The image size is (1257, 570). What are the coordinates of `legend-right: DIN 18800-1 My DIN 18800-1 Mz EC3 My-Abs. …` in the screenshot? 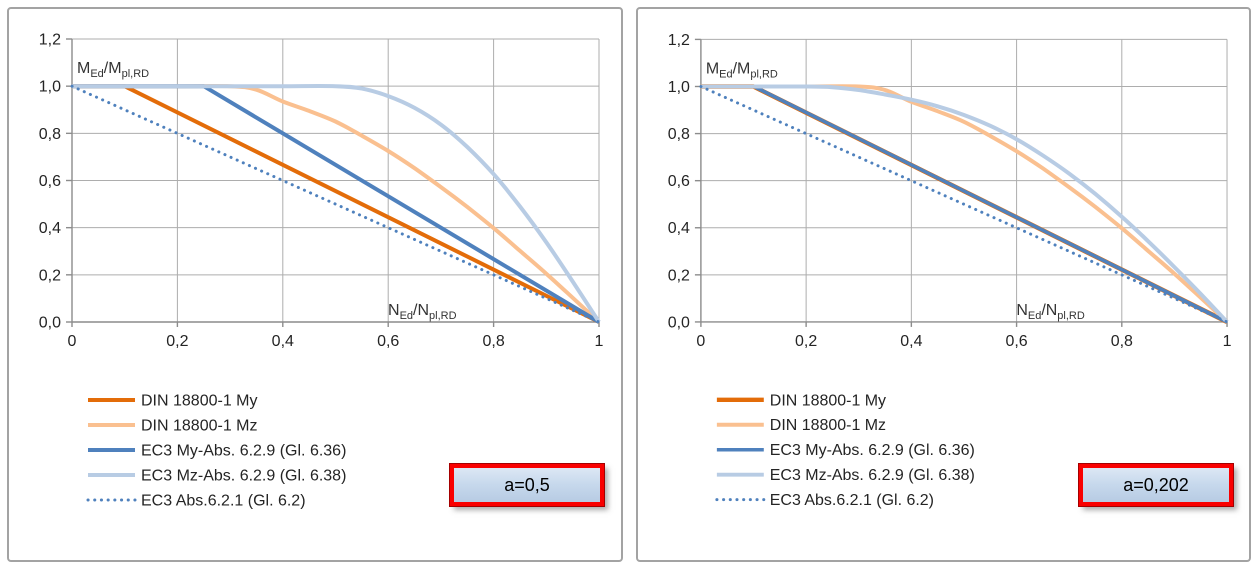 It's located at (845, 450).